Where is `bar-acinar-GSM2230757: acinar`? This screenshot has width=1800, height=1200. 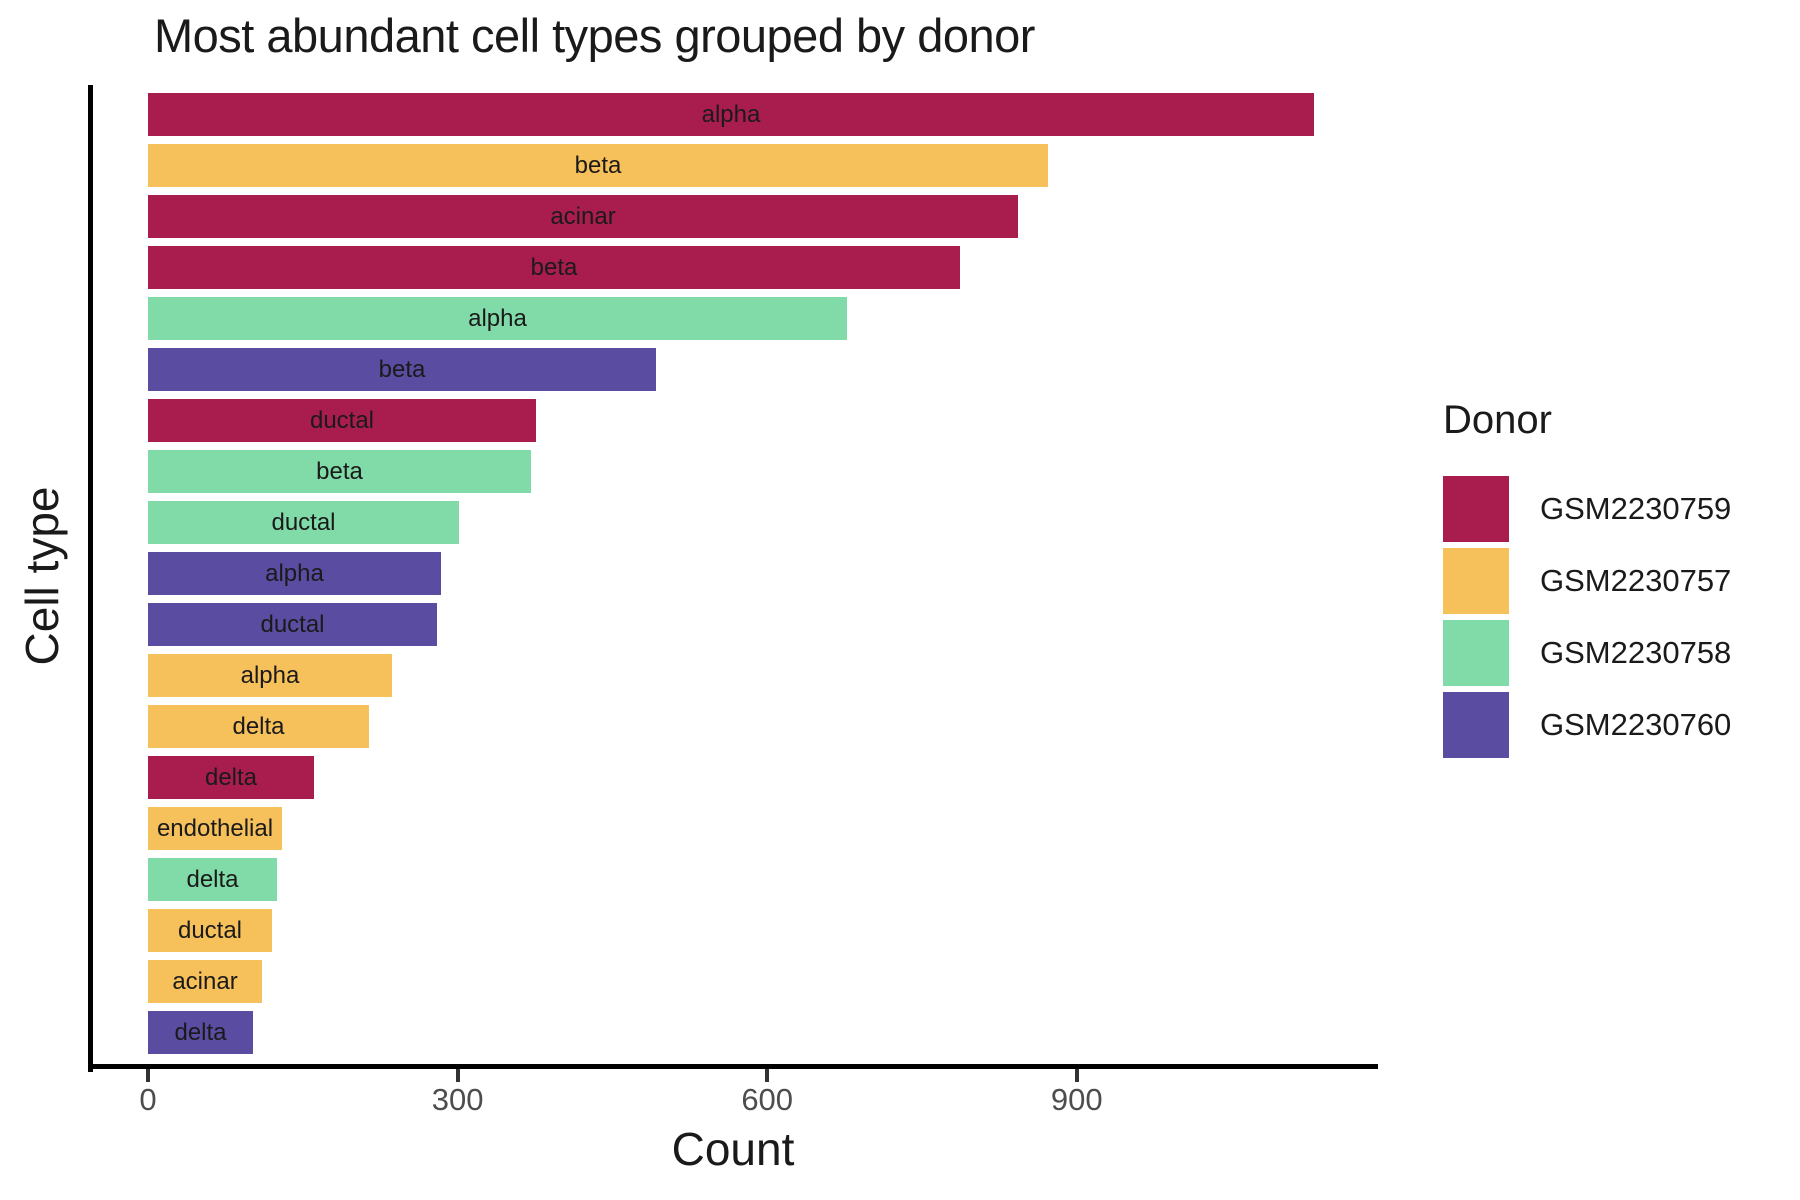 bar-acinar-GSM2230757: acinar is located at coordinates (205, 981).